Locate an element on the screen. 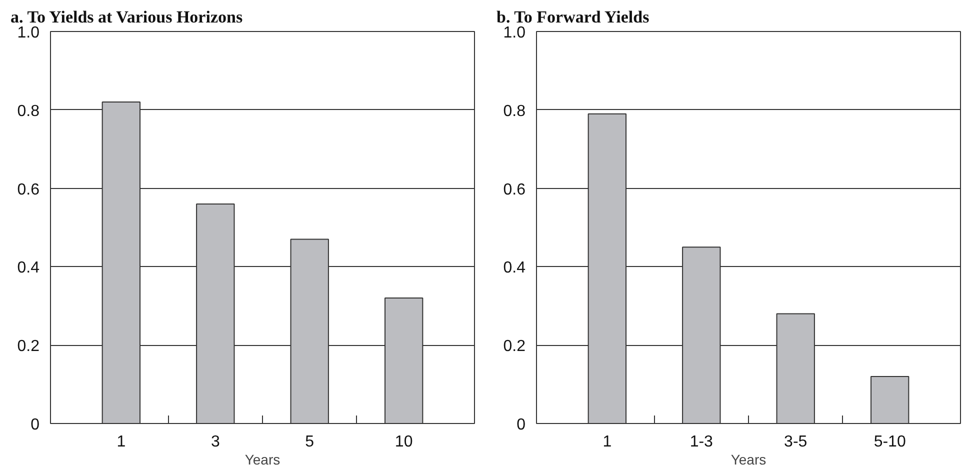 The image size is (977, 475). bar is located at coordinates (890, 400).